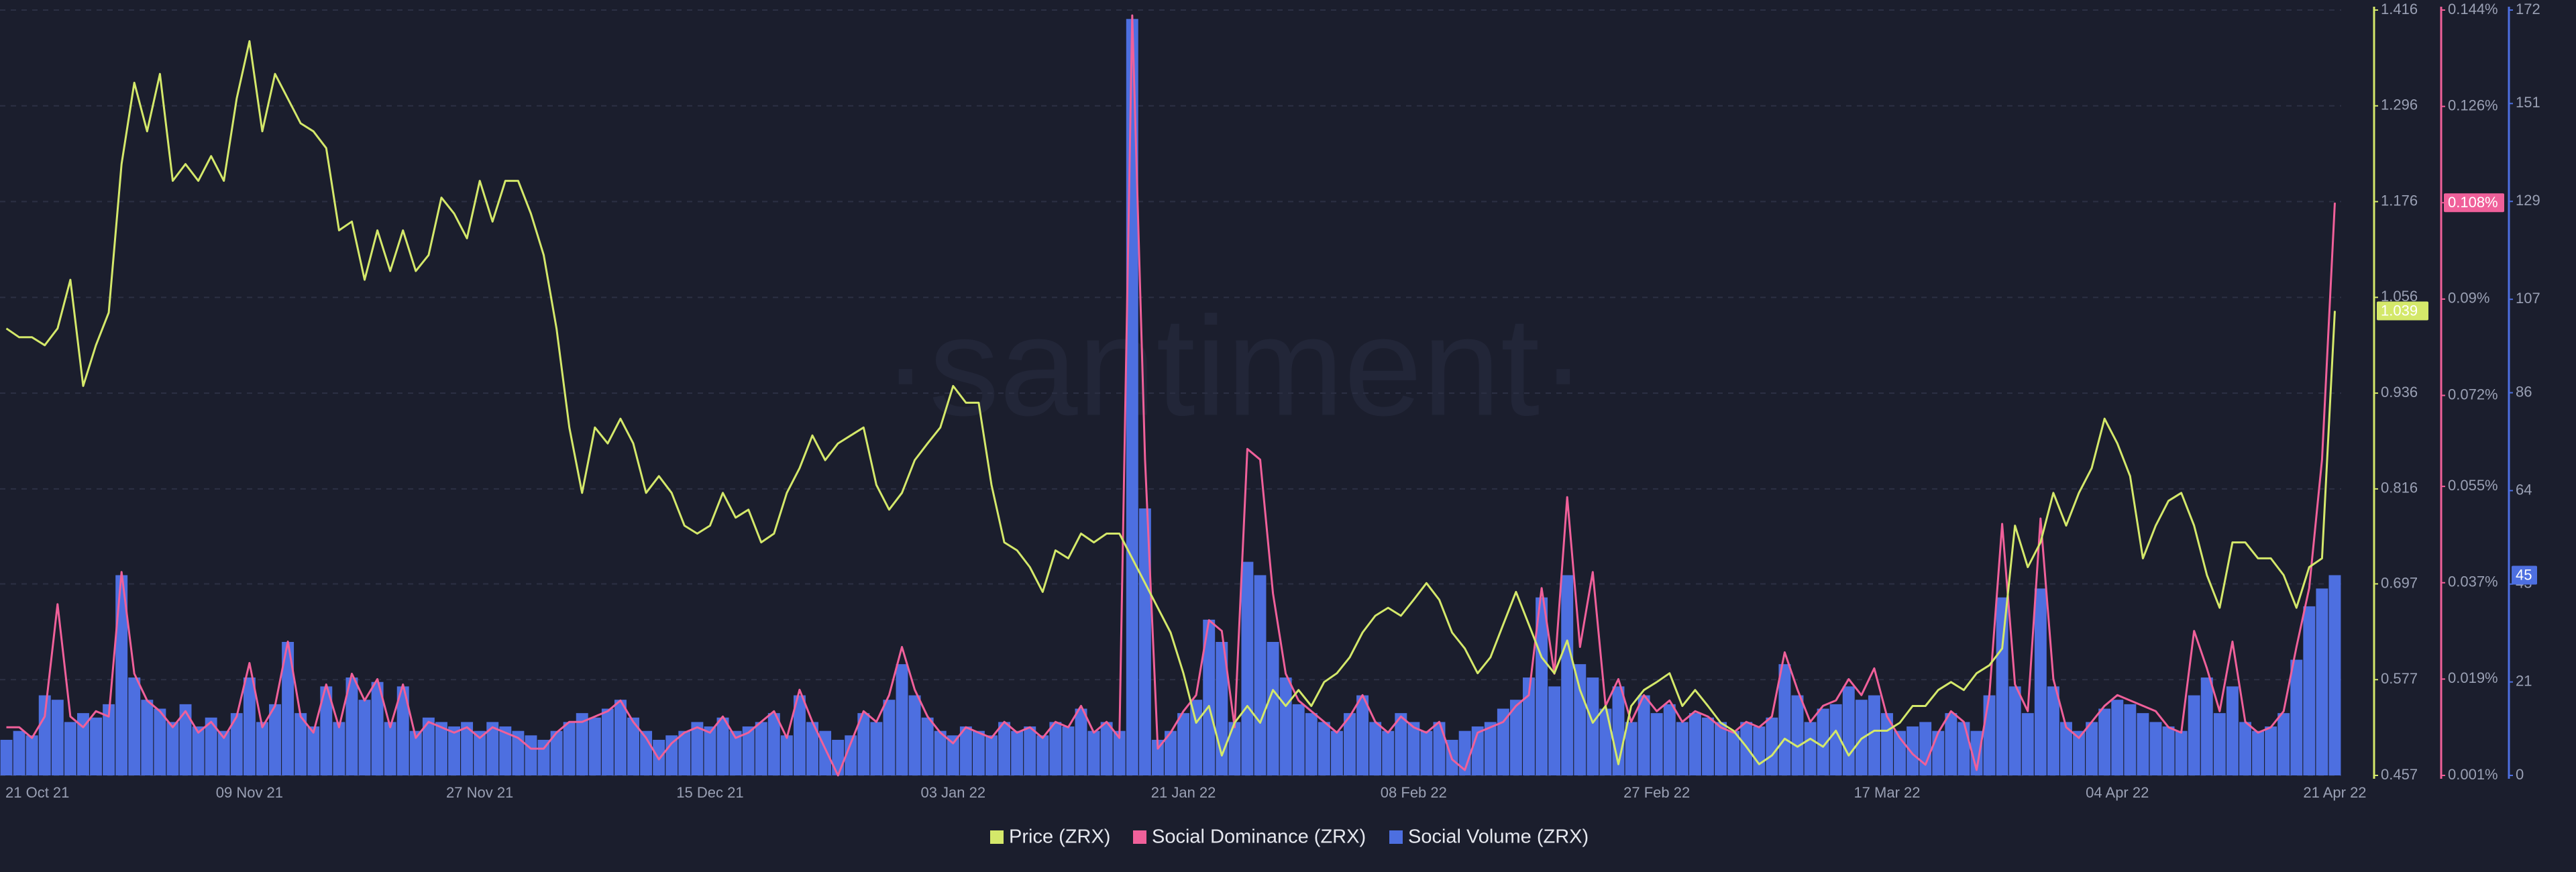  Describe the element at coordinates (2528, 103) in the screenshot. I see `y-tick-label: 151` at that location.